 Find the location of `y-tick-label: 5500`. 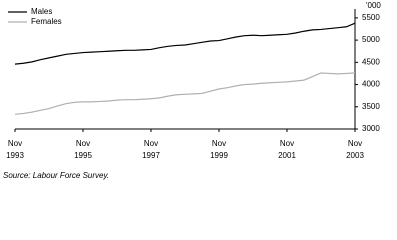

y-tick-label: 5500 is located at coordinates (371, 17).